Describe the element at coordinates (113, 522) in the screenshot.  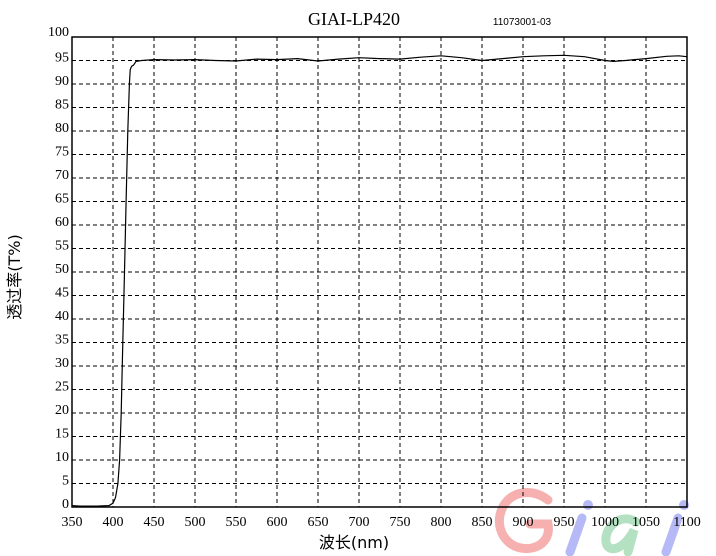
I see `x-tick-label: 400` at that location.